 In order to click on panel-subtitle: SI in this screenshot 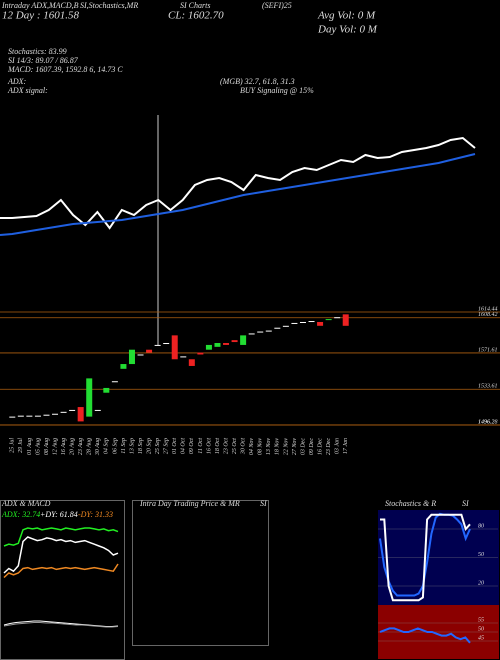, I will do `click(465, 503)`.